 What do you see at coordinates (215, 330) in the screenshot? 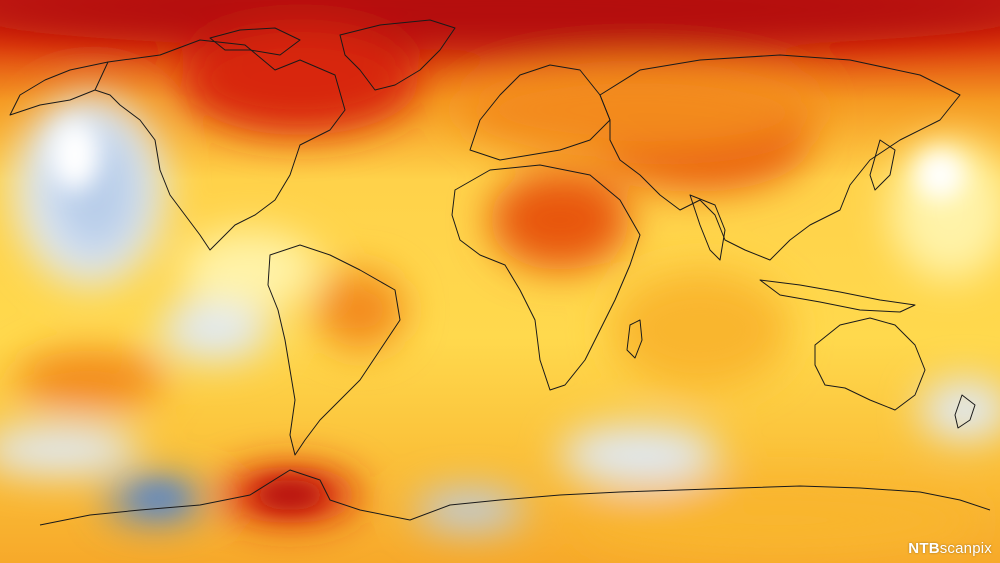
I see `east-pacific-pale` at bounding box center [215, 330].